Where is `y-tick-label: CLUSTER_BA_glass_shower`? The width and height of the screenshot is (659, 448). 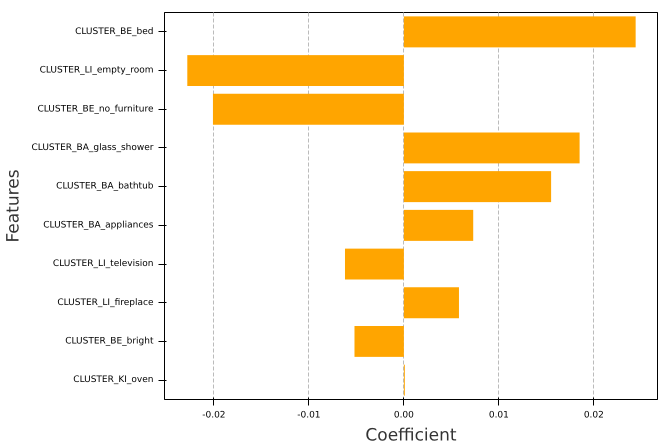
y-tick-label: CLUSTER_BA_glass_shower is located at coordinates (92, 147).